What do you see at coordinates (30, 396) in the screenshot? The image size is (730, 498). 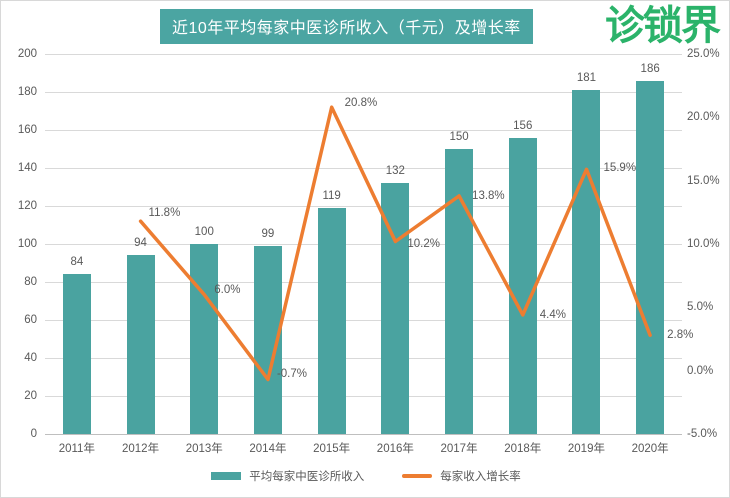 I see `left-axis-tick-label: 20` at bounding box center [30, 396].